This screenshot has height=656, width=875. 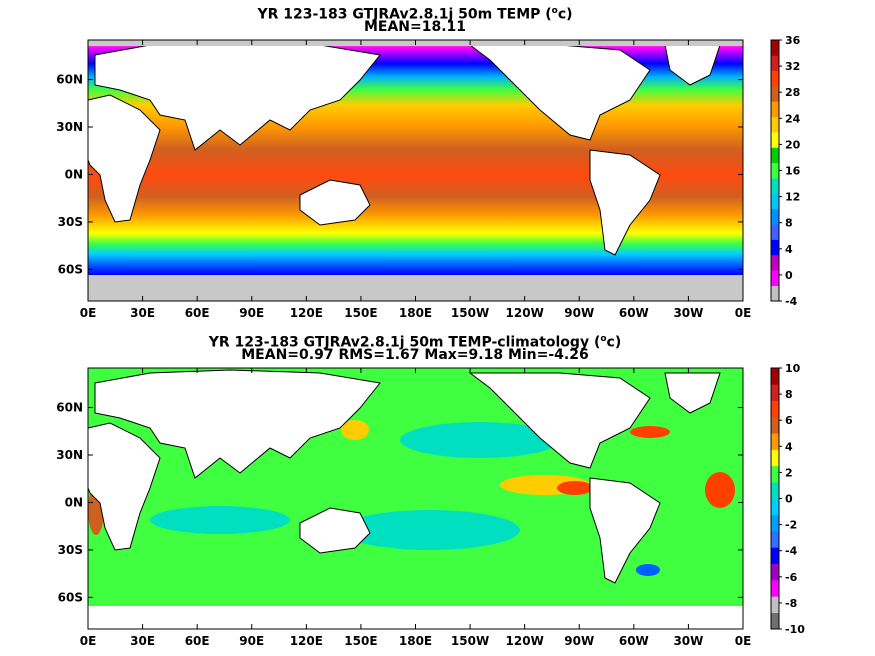 I want to click on map2-colorbar-label: -2, so click(x=791, y=525).